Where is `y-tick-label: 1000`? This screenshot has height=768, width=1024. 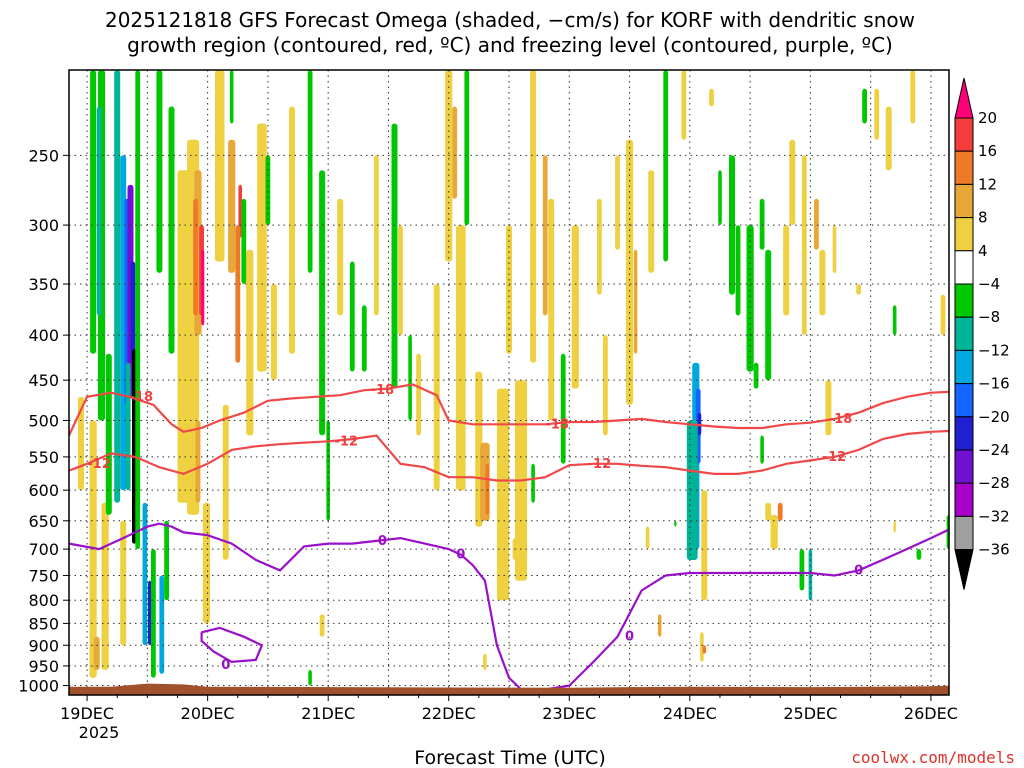 y-tick-label: 1000 is located at coordinates (38, 686).